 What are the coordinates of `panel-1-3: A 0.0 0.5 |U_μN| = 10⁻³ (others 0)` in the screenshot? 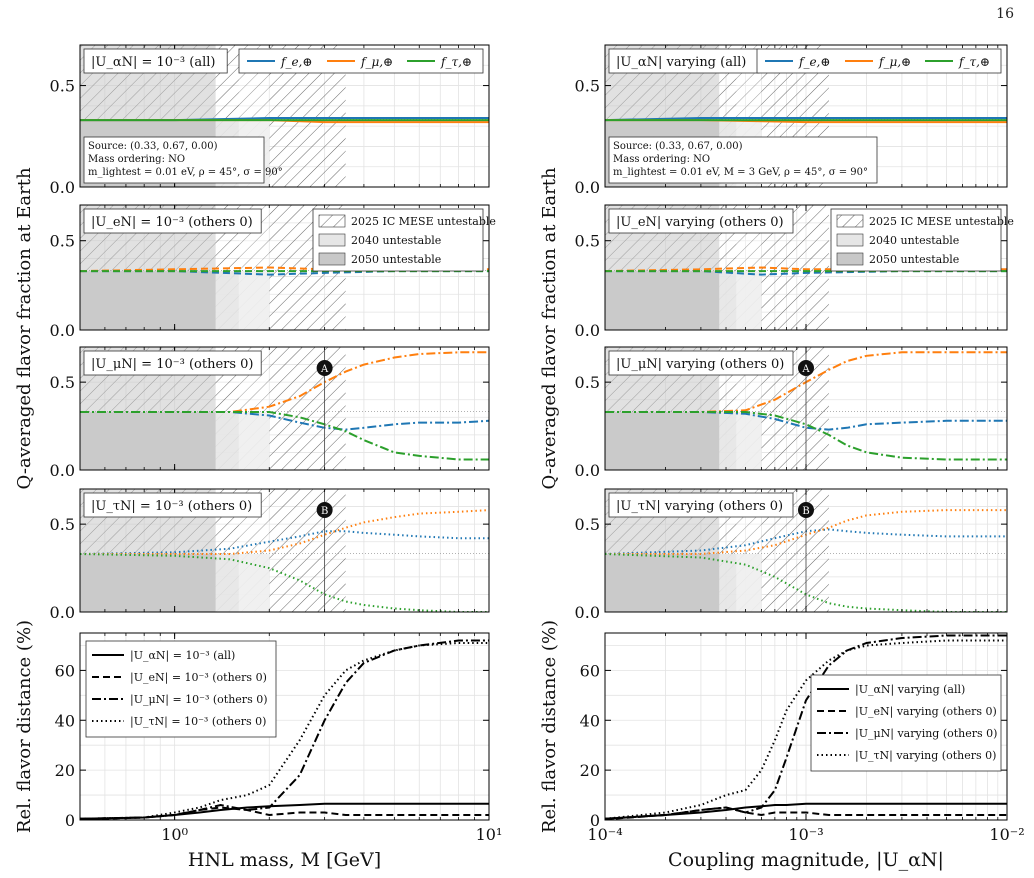 It's located at (270, 413).